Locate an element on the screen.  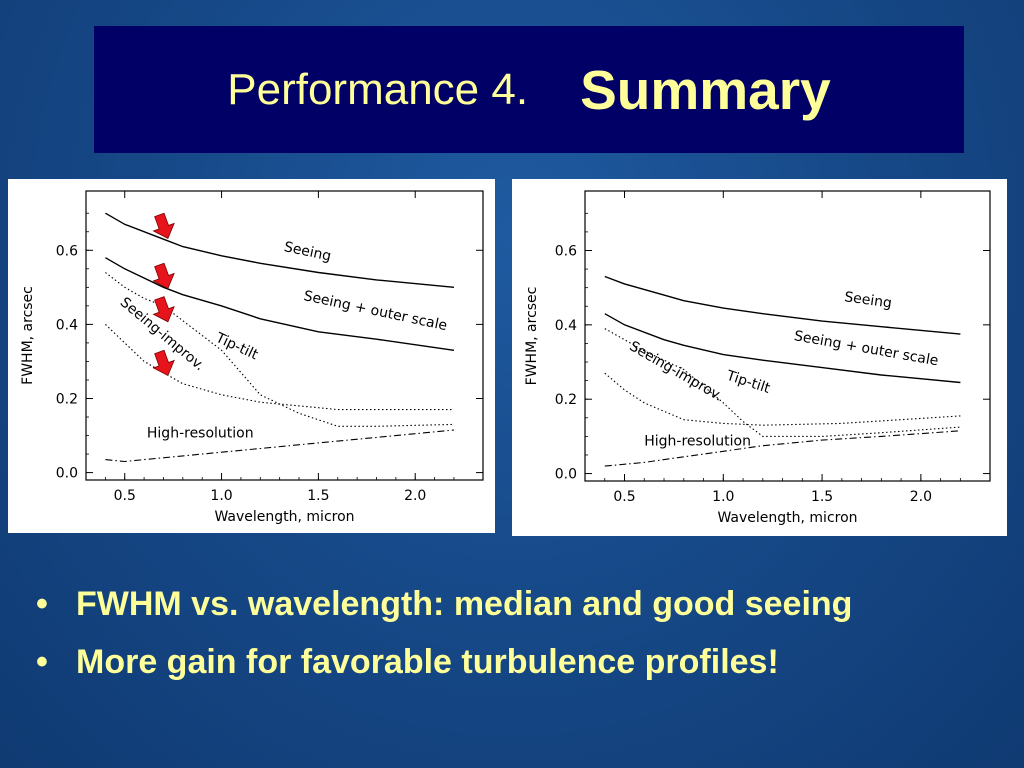
title-banner: Performance 4. Summary is located at coordinates (529, 89).